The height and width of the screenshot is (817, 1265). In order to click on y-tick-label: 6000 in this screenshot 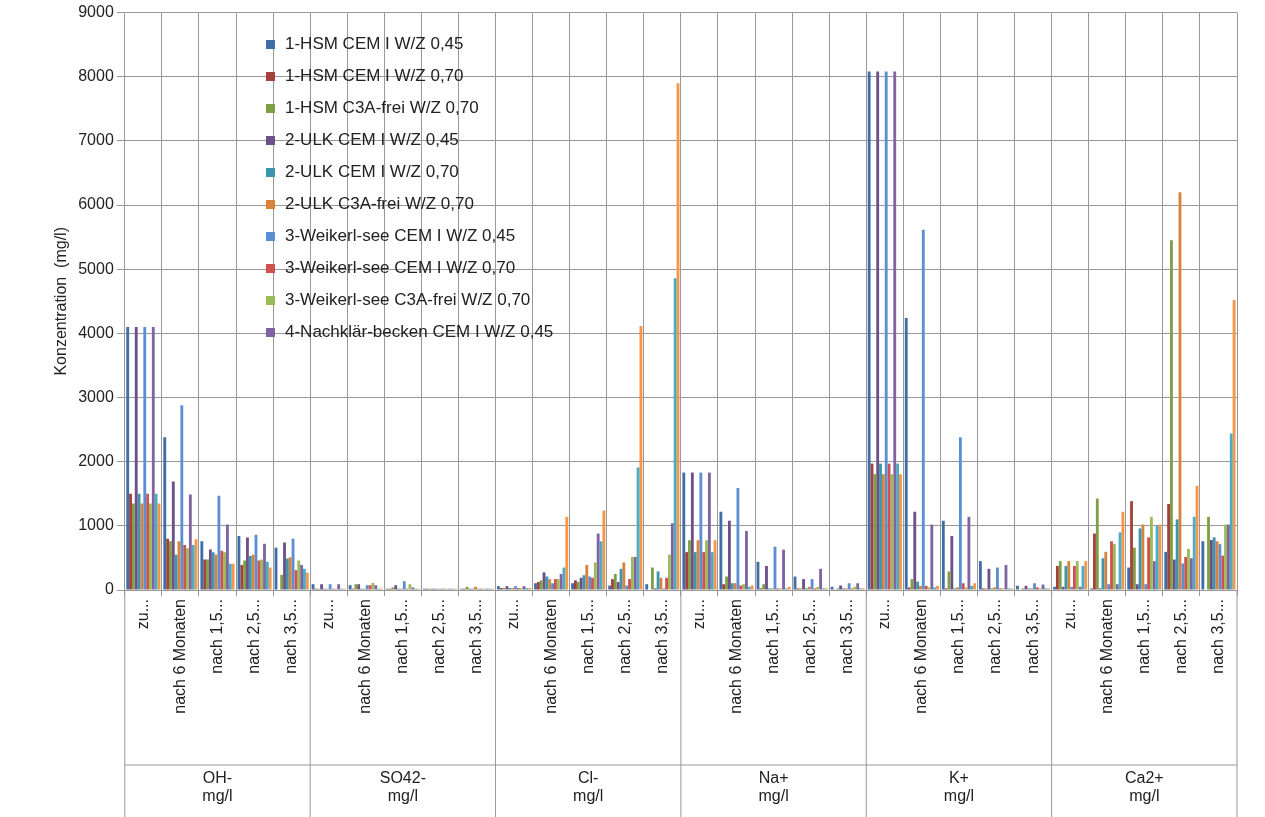, I will do `click(96, 204)`.